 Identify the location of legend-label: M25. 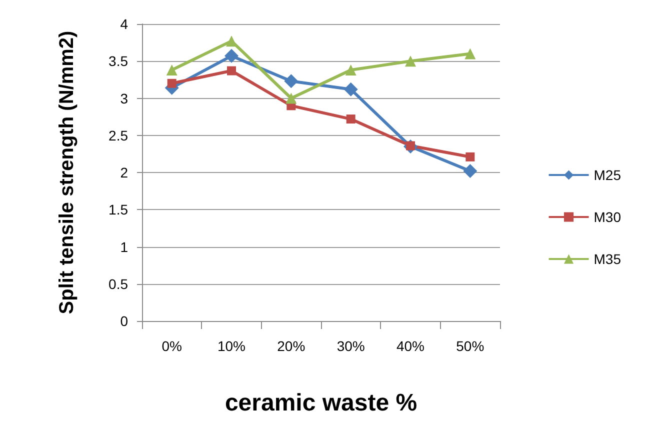
(608, 175).